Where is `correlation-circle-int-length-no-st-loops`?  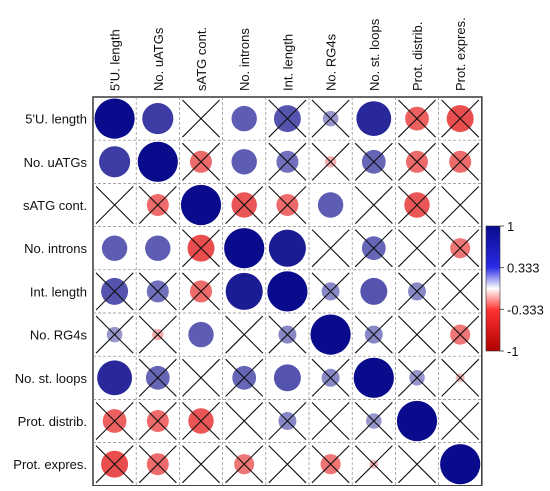
correlation-circle-int-length-no-st-loops is located at coordinates (374, 291).